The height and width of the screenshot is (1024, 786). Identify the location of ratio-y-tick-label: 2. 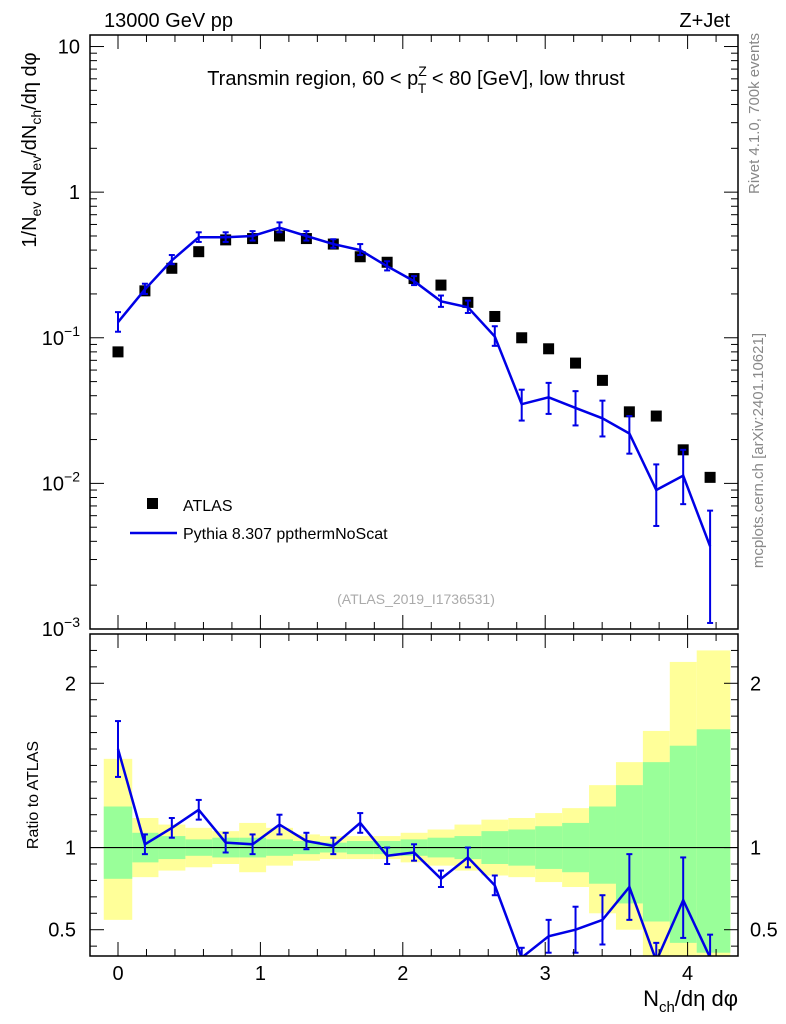
(70, 684).